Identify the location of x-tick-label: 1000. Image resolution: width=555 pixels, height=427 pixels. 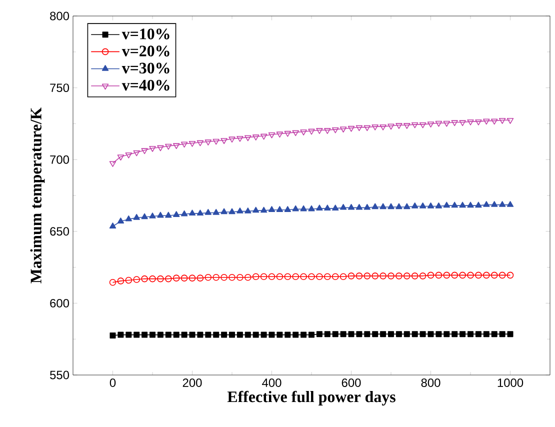
(511, 382).